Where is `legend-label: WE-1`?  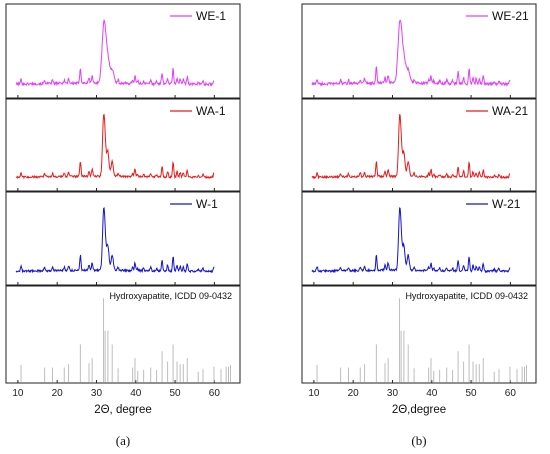
legend-label: WE-1 is located at coordinates (211, 16).